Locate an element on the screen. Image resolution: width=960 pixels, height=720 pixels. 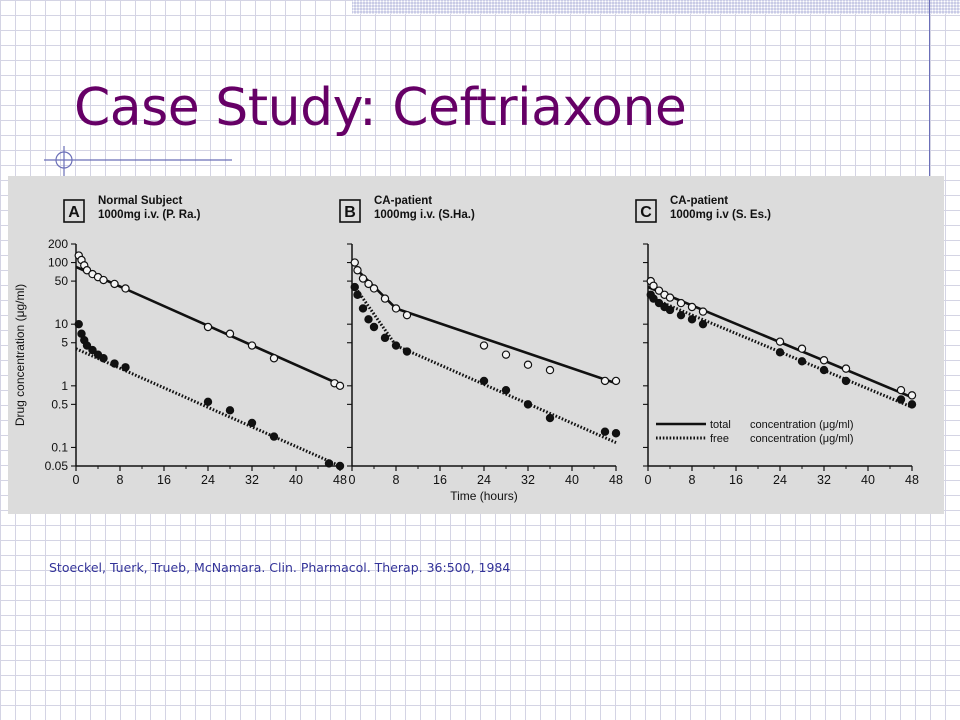
y-axis-label: Drug concentration (μg/ml) is located at coordinates (20, 355).